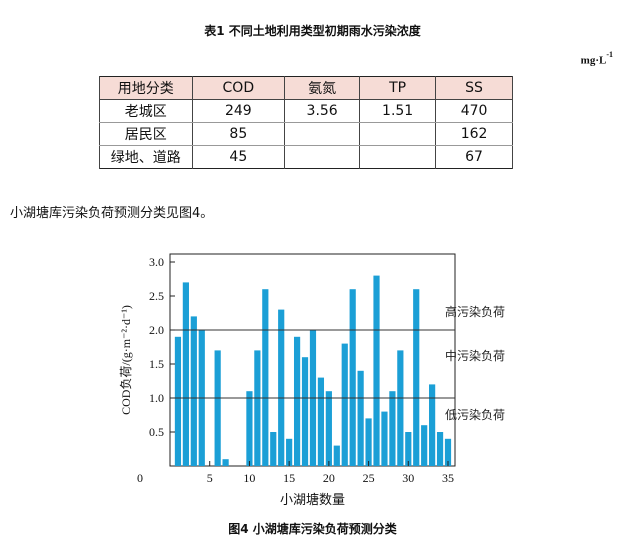 The width and height of the screenshot is (625, 543). I want to click on table-row: 居民区 85 162, so click(306, 134).